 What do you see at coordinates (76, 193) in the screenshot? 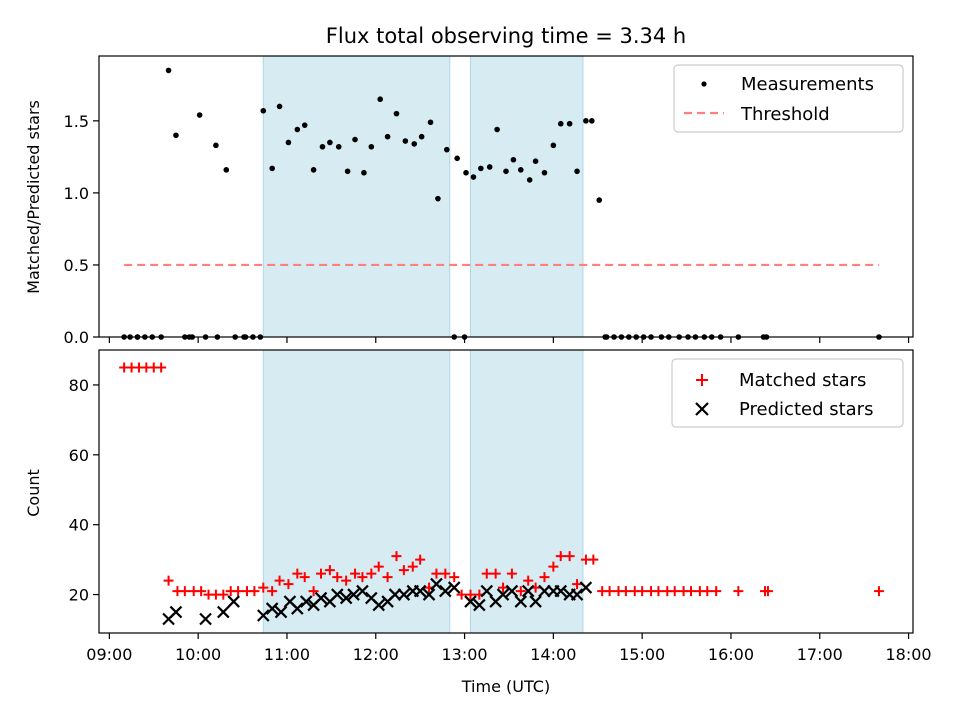
I see `y-tick-label: 1.0` at bounding box center [76, 193].